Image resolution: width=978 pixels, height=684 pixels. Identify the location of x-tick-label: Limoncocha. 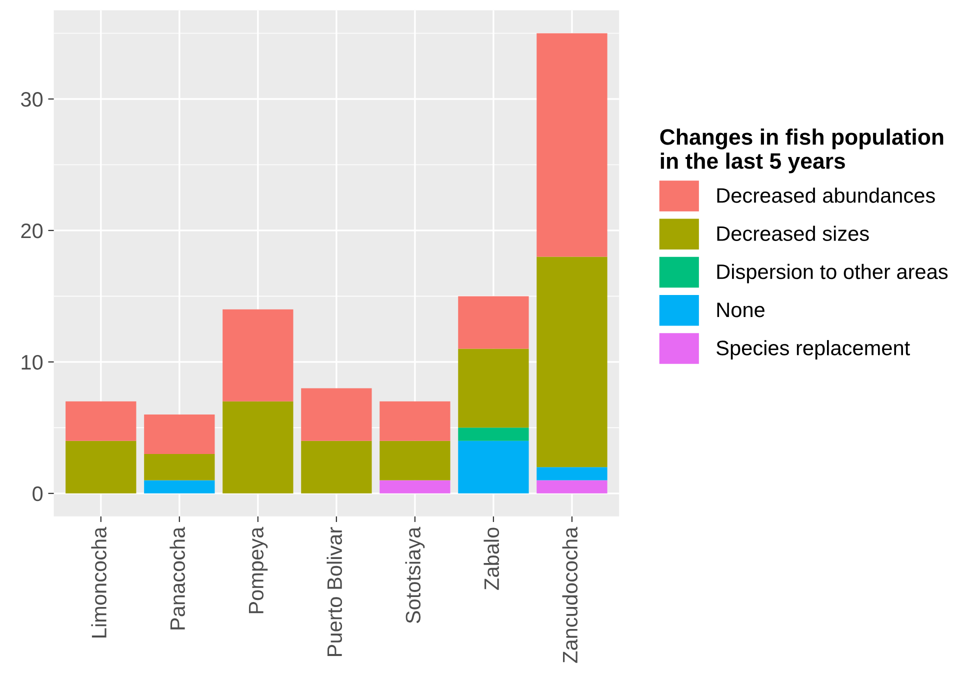
(98, 582).